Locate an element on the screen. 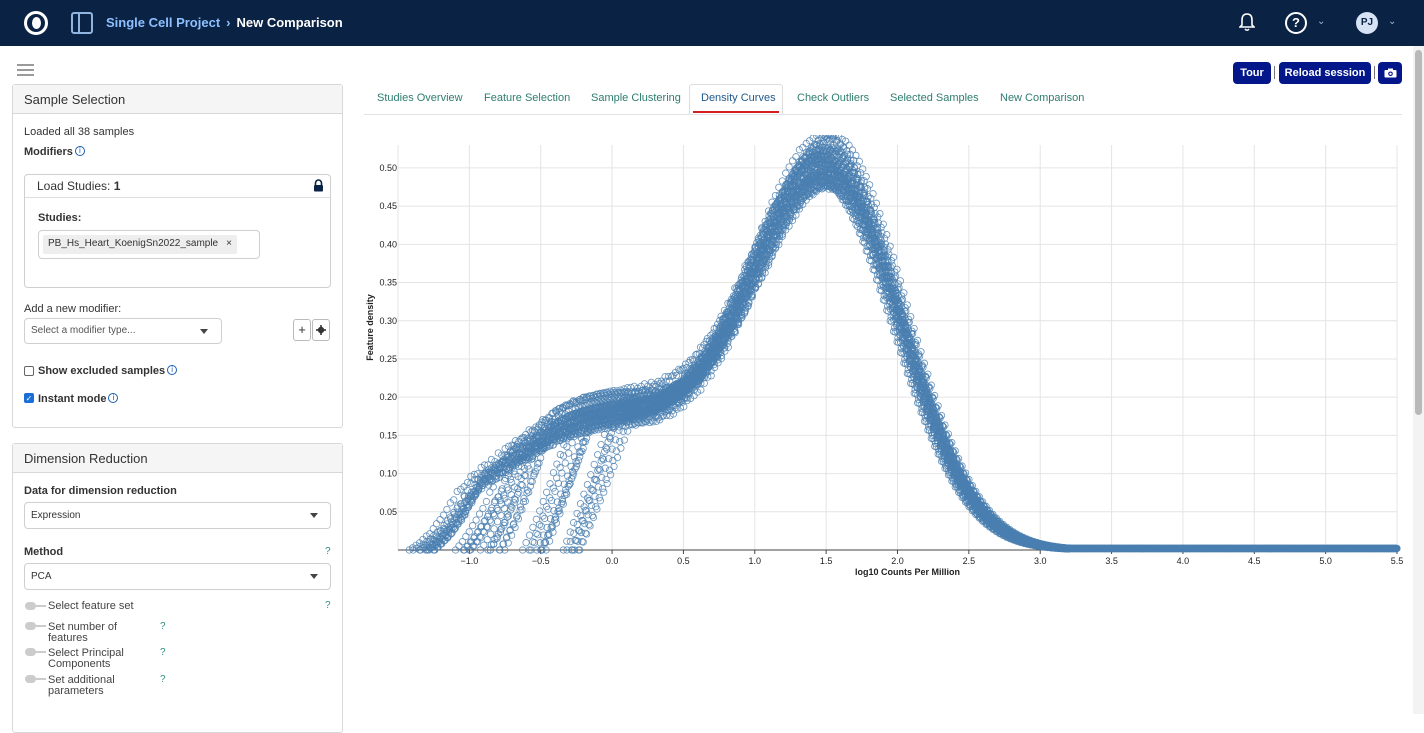 Image resolution: width=1424 pixels, height=733 pixels. instant-mode-checkbox: ✓ is located at coordinates (29, 398).